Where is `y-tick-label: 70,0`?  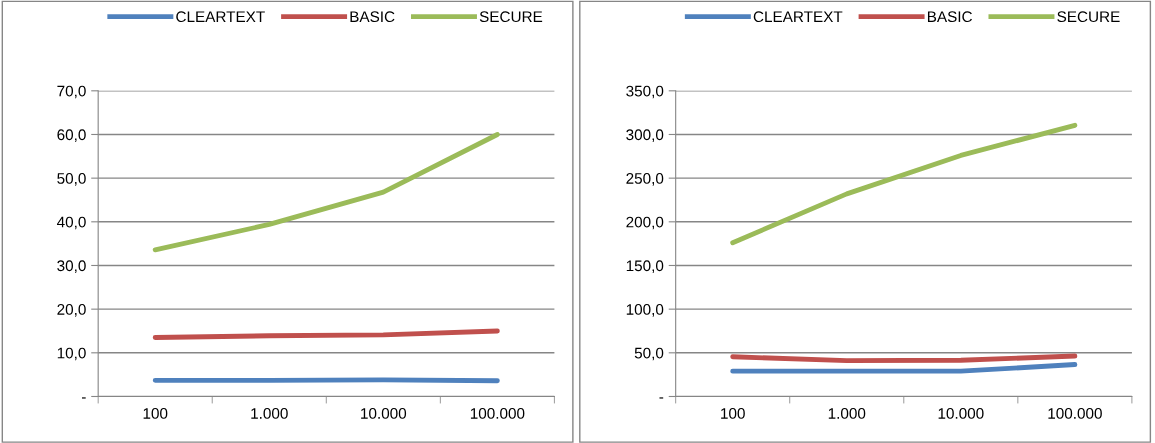
y-tick-label: 70,0 is located at coordinates (71, 92).